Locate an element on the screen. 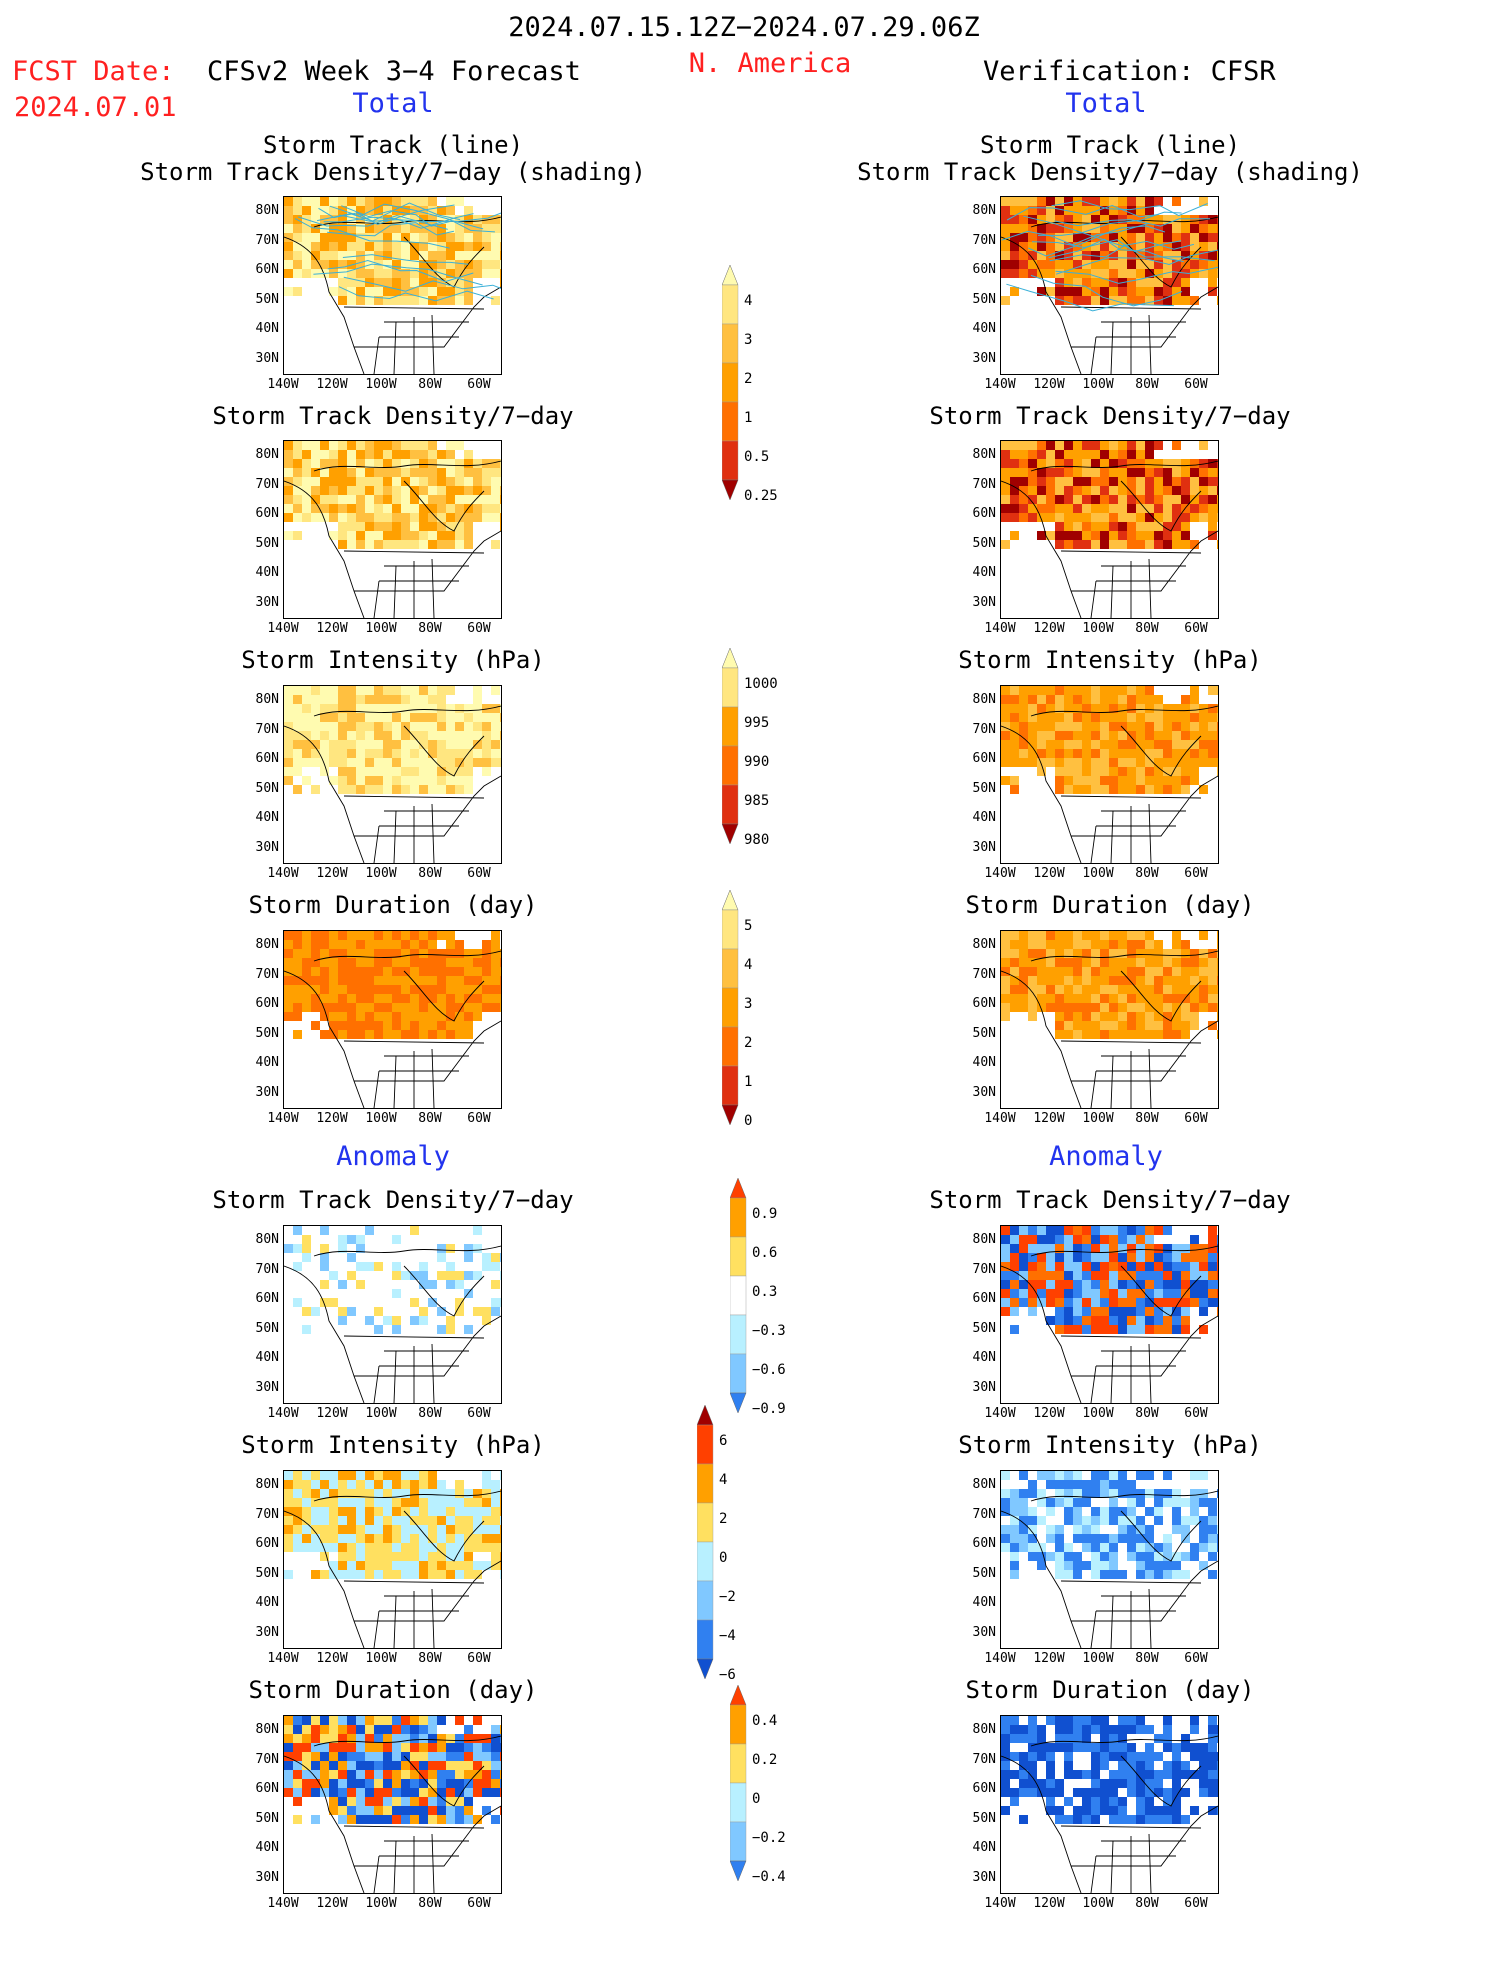  lat-tick-label: 30N is located at coordinates (267, 847).